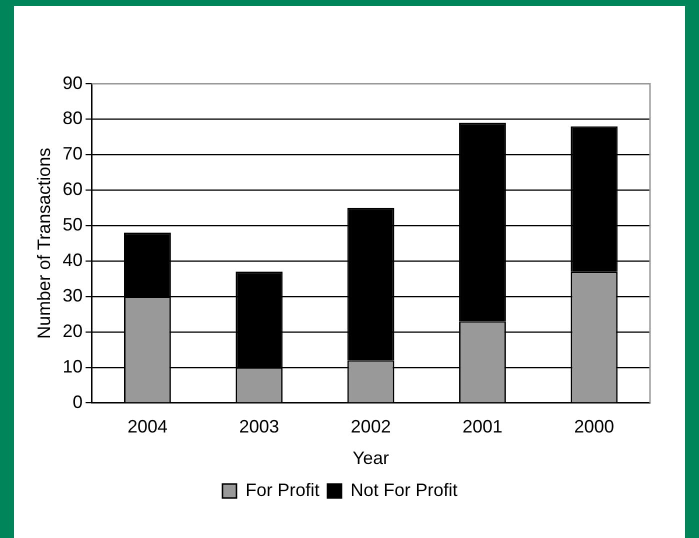 The width and height of the screenshot is (699, 538). What do you see at coordinates (482, 426) in the screenshot?
I see `x-tick-label: 2001` at bounding box center [482, 426].